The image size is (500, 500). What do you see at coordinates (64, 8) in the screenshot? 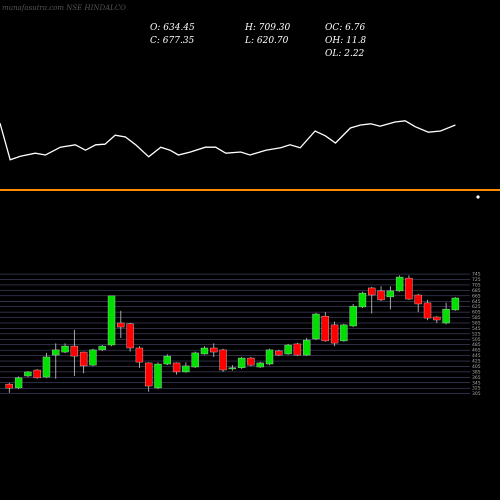
I see `site-label: munafasutra.com NSE HINDALCO` at bounding box center [64, 8].